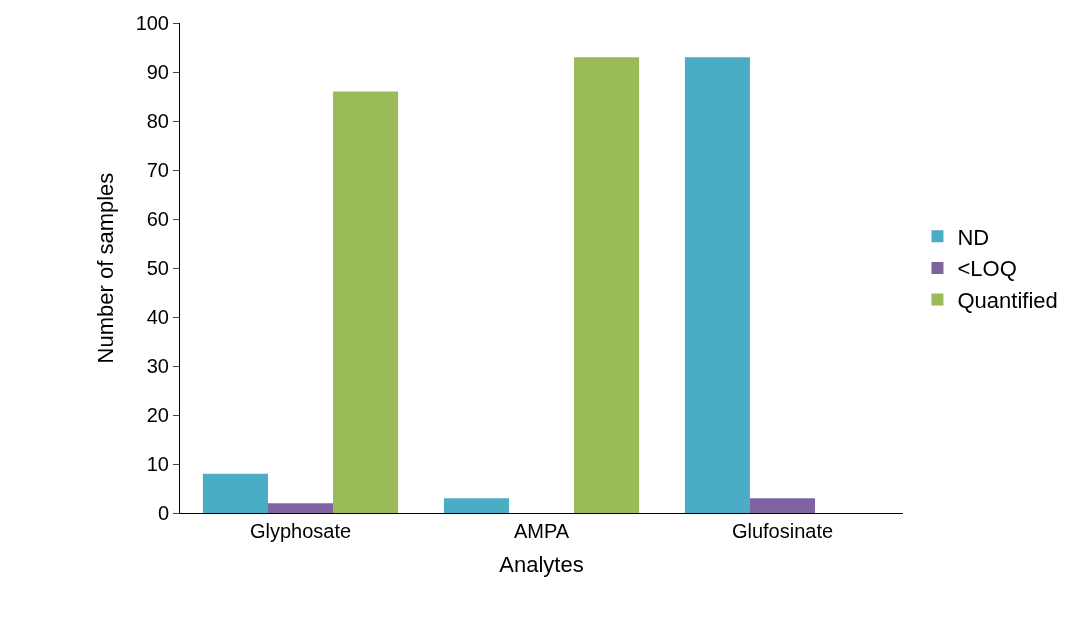 The height and width of the screenshot is (633, 1075). I want to click on y-tick-label: 20, so click(157, 415).